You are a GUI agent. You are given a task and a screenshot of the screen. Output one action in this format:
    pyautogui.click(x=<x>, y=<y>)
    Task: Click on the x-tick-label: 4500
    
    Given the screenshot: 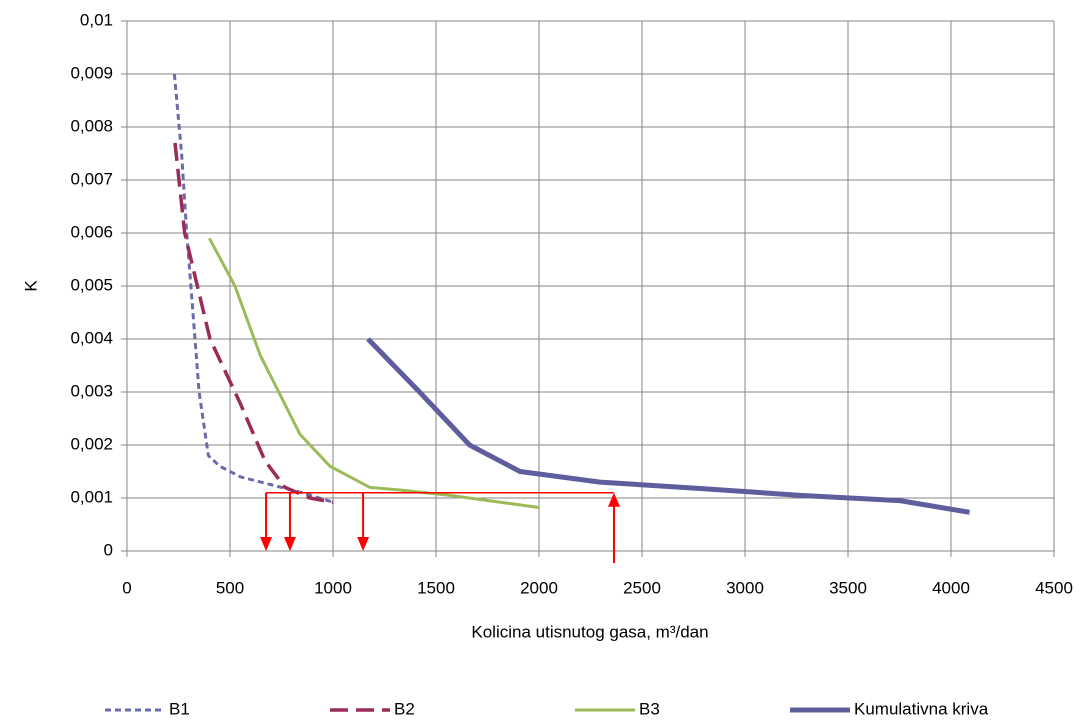 What is the action you would take?
    pyautogui.click(x=1054, y=587)
    